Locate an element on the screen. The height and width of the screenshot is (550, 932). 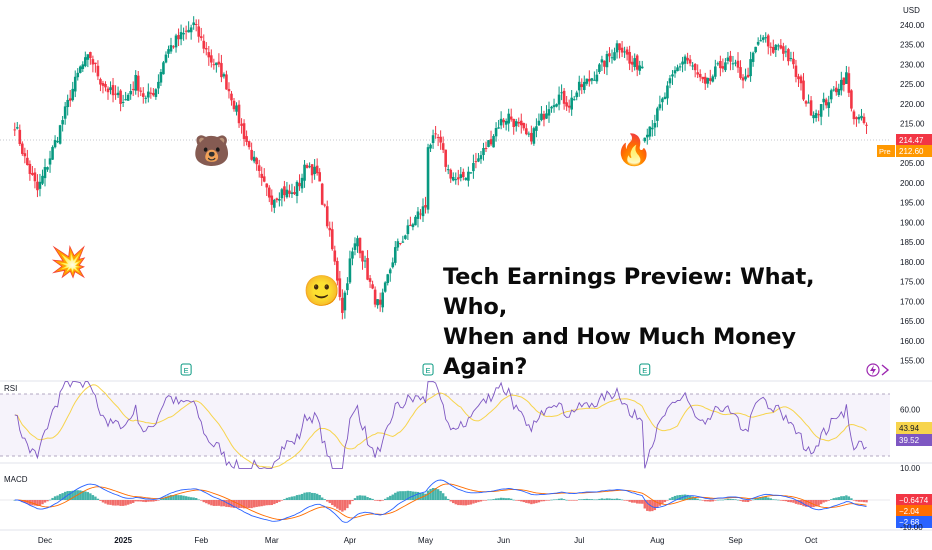
macd-hist-value-tag is located at coordinates (914, 500).